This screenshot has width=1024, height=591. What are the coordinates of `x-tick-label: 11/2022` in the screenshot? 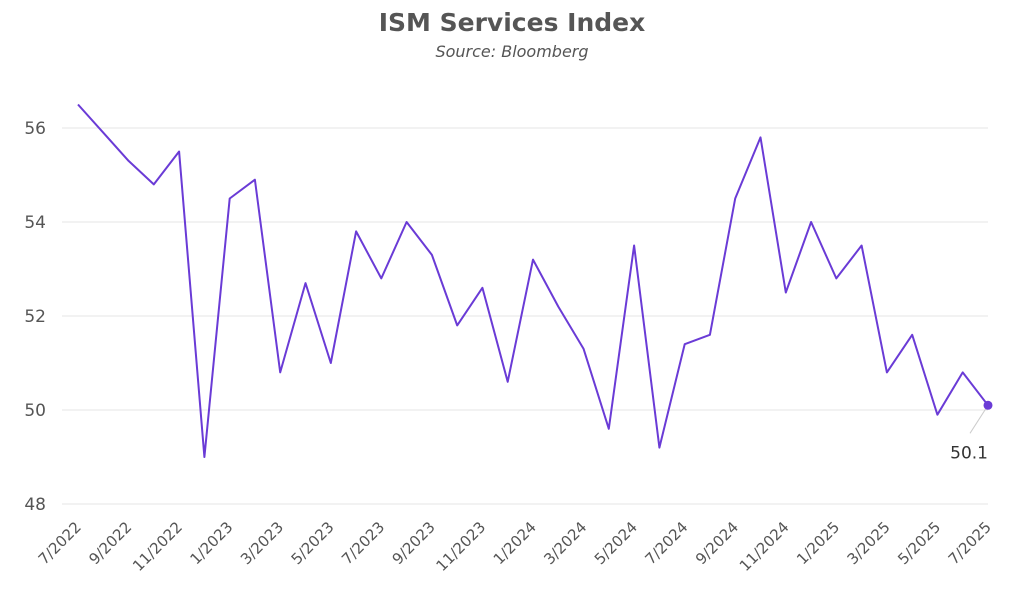 It's located at (157, 546).